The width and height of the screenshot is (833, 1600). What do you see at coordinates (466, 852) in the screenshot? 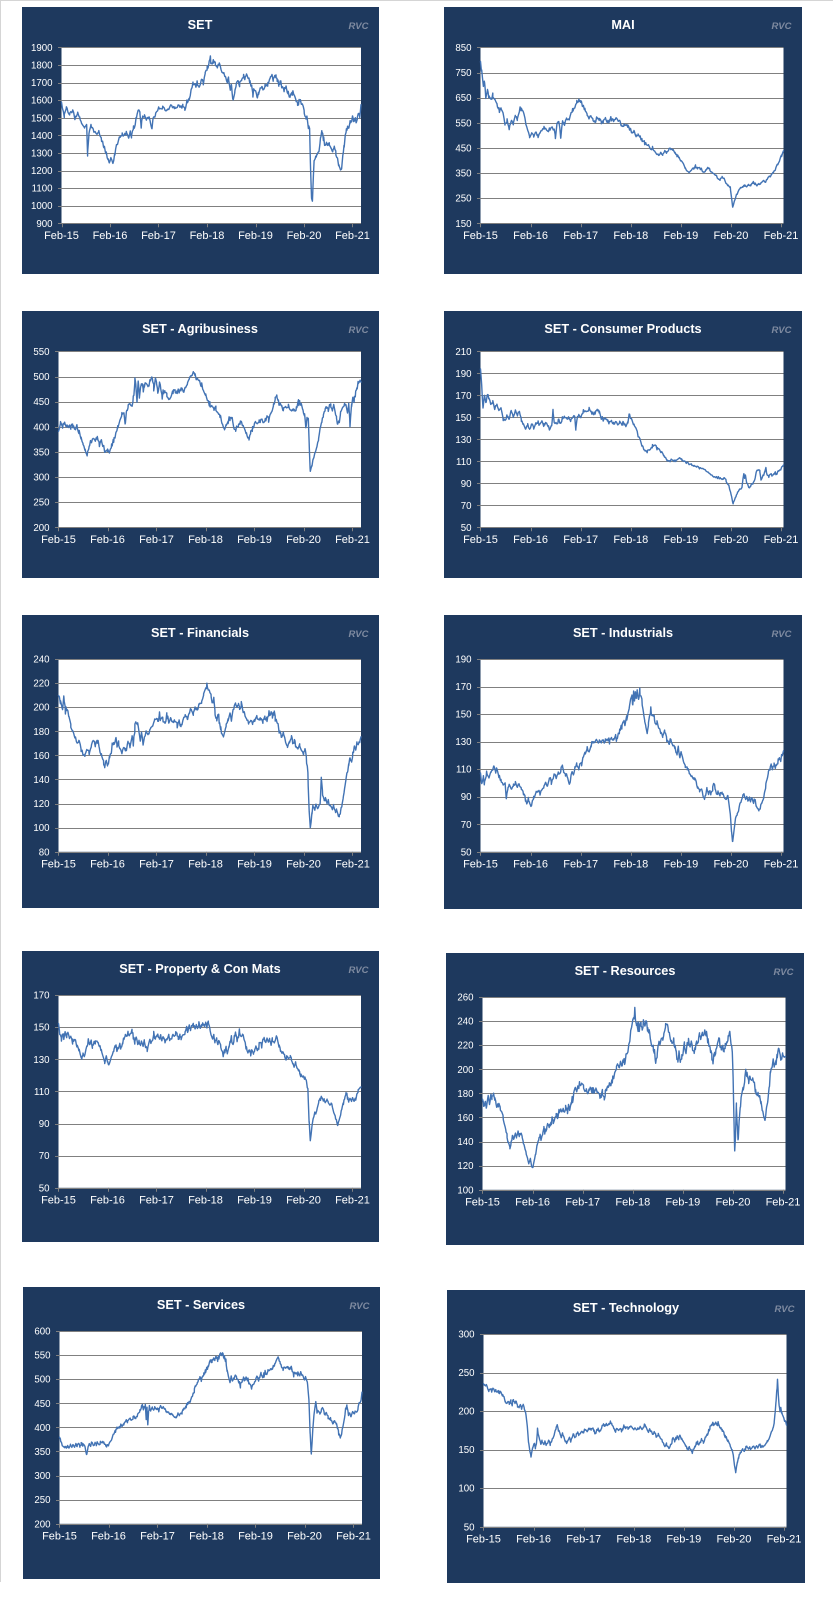
I see `svg-text: 50` at bounding box center [466, 852].